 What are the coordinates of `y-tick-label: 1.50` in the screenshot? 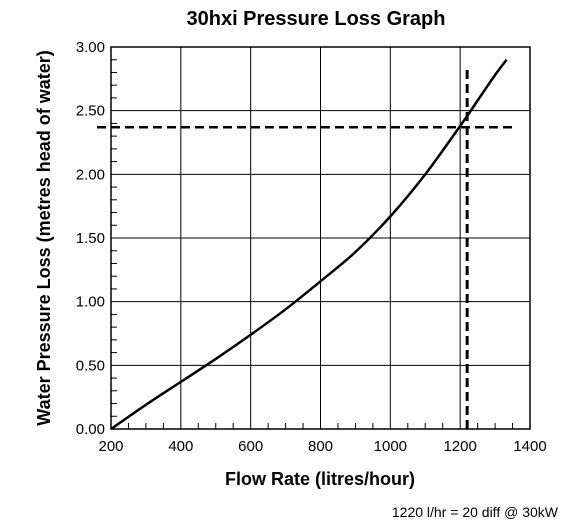 It's located at (90, 238).